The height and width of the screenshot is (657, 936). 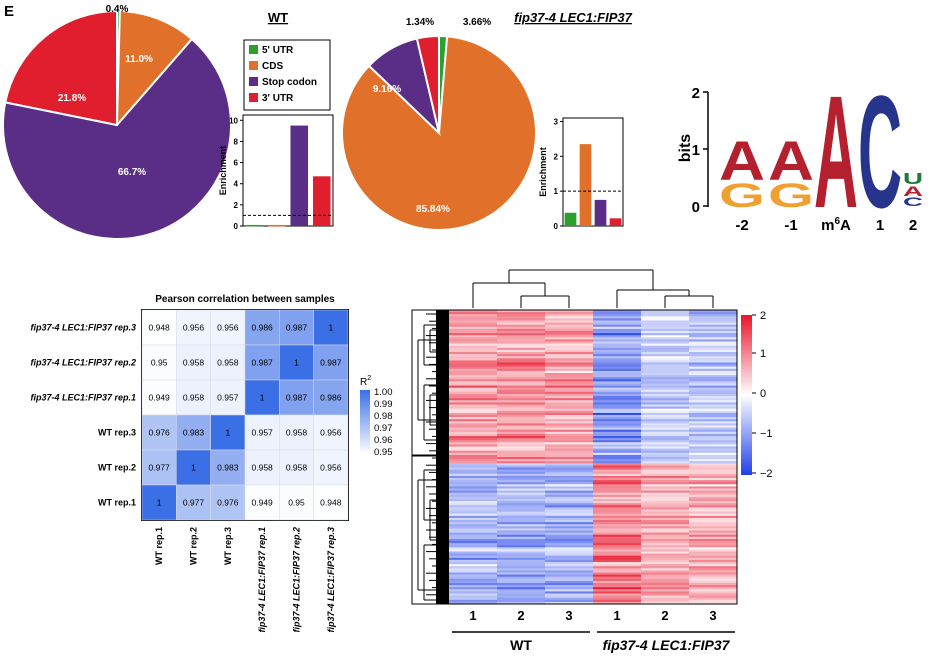 What do you see at coordinates (543, 172) in the screenshot?
I see `y-axis-label: Enrichment` at bounding box center [543, 172].